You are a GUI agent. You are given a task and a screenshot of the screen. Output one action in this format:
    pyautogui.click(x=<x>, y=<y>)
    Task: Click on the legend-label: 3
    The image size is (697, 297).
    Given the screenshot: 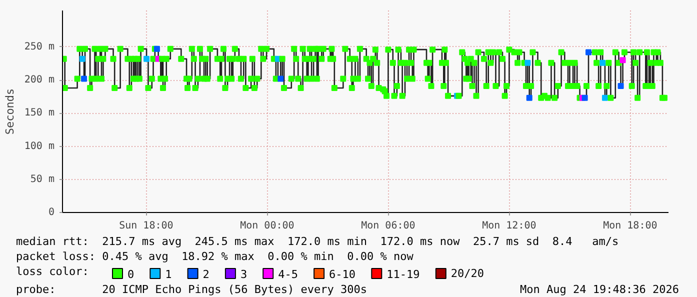 What is the action you would take?
    pyautogui.click(x=244, y=274)
    